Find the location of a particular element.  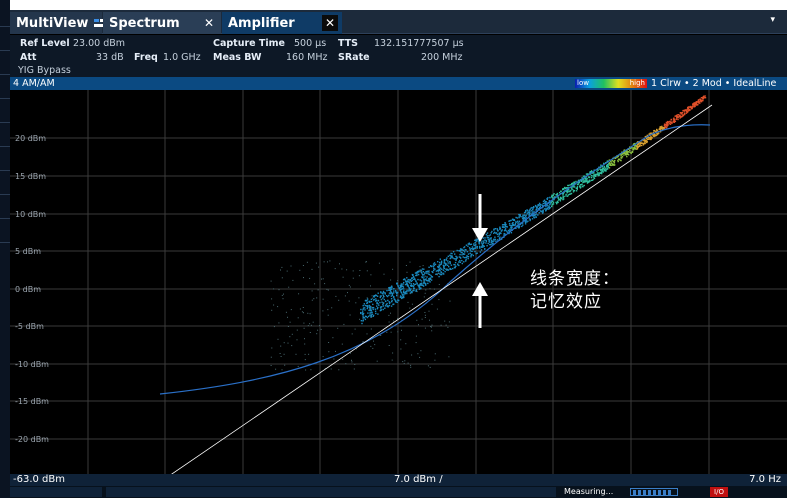

y-tick-label: -10 dBm is located at coordinates (32, 364).